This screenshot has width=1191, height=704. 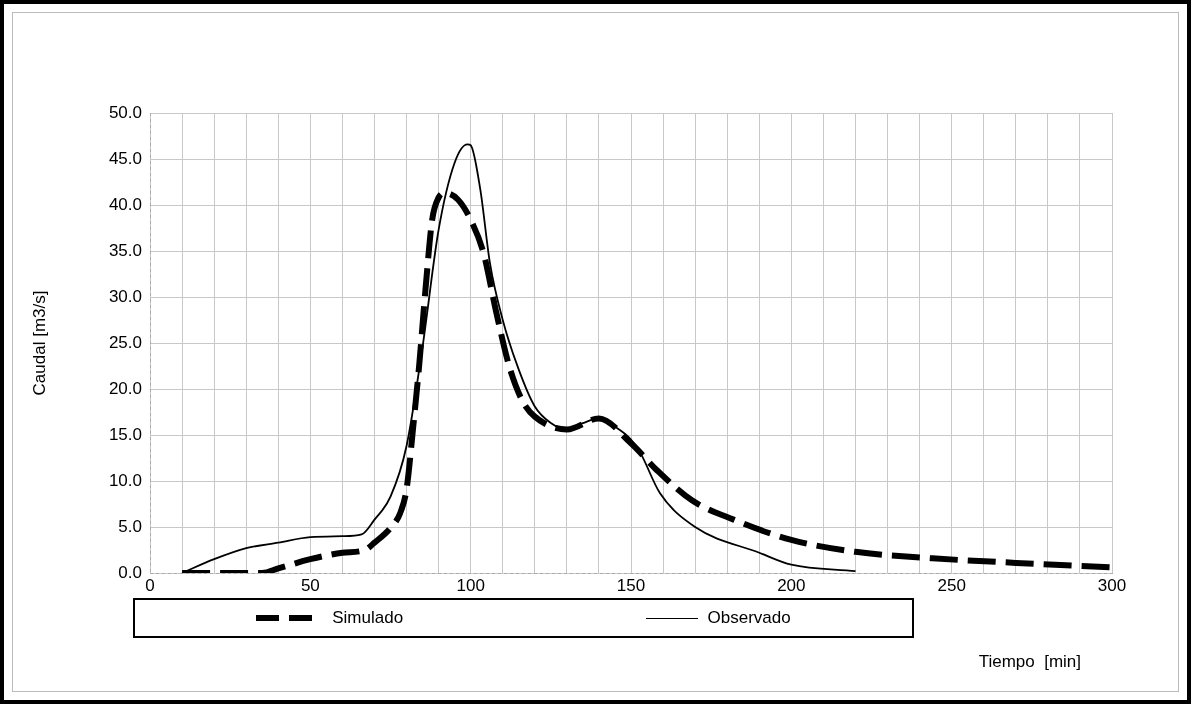 I want to click on x-tick-label: 250, so click(x=951, y=585).